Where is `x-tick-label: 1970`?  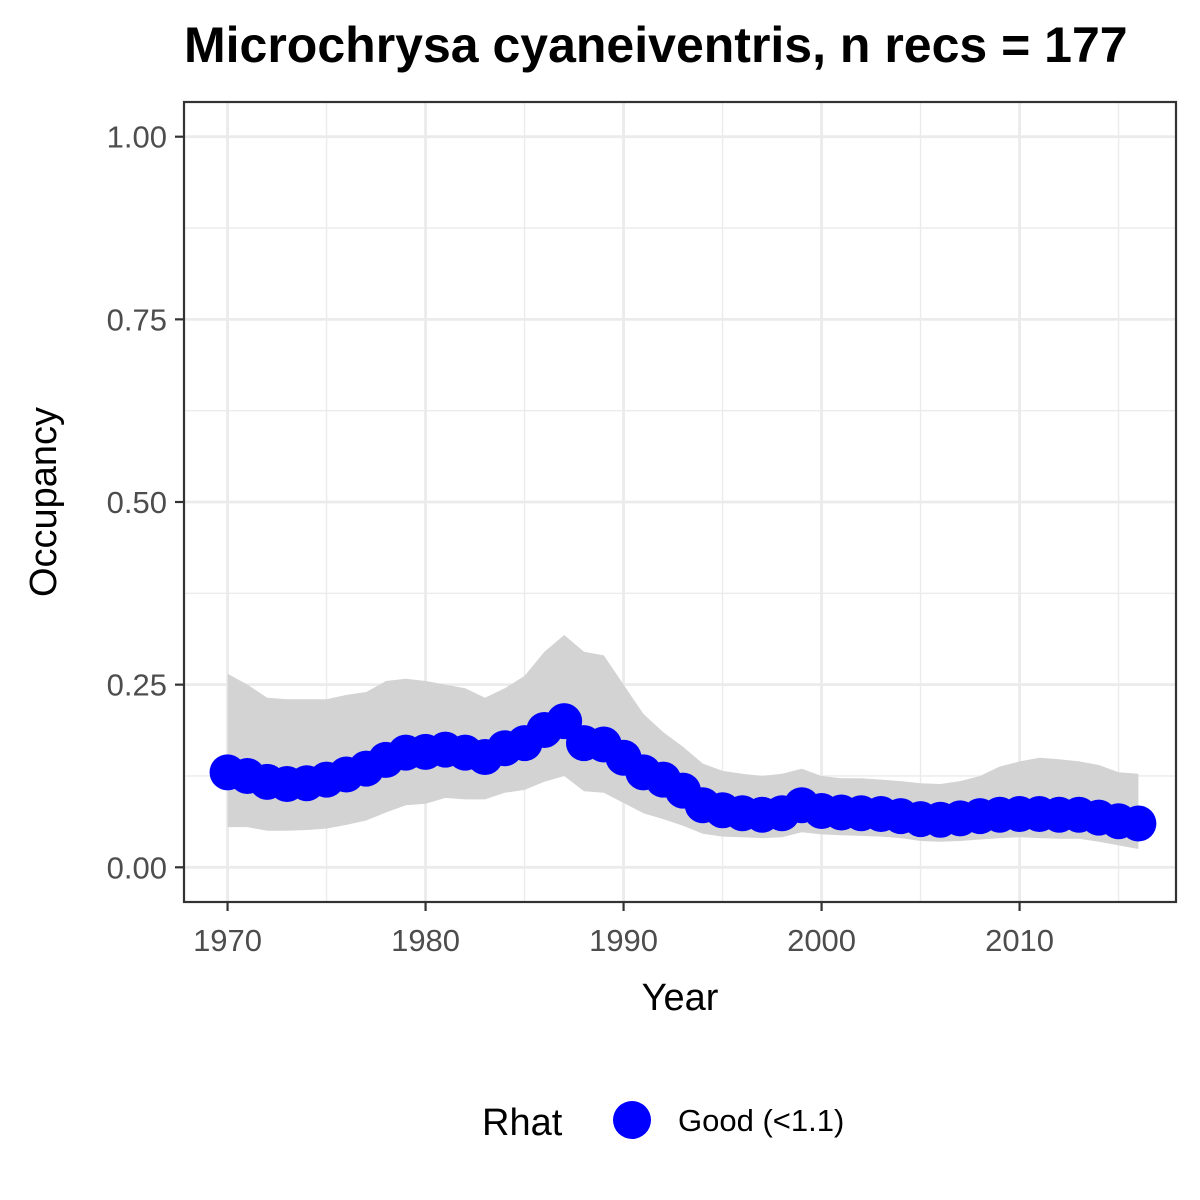 x-tick-label: 1970 is located at coordinates (227, 940).